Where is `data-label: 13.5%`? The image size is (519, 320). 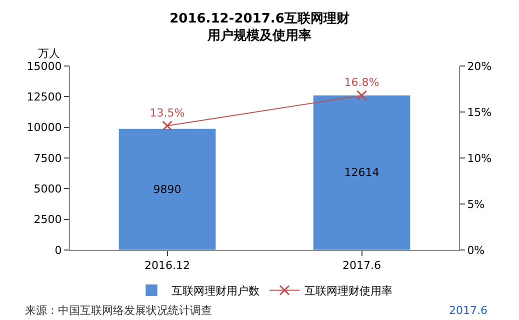 data-label: 13.5% is located at coordinates (167, 113).